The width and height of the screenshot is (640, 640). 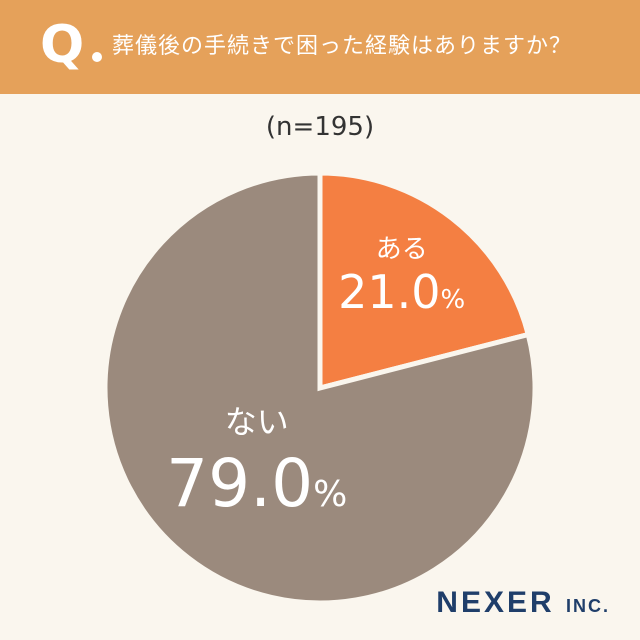 What do you see at coordinates (62, 45) in the screenshot?
I see `q-mark: Q` at bounding box center [62, 45].